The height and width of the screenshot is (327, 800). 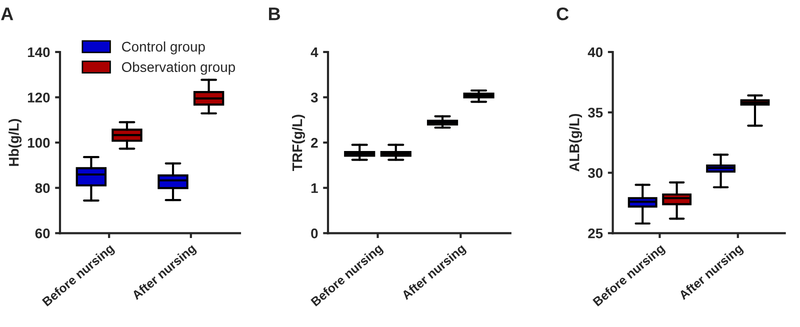 What do you see at coordinates (595, 113) in the screenshot?
I see `y-tick-label: 35` at bounding box center [595, 113].